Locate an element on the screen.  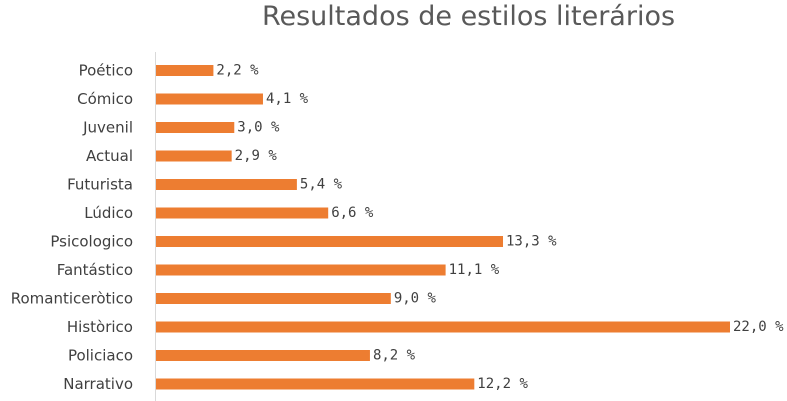
bar-actual is located at coordinates (194, 156).